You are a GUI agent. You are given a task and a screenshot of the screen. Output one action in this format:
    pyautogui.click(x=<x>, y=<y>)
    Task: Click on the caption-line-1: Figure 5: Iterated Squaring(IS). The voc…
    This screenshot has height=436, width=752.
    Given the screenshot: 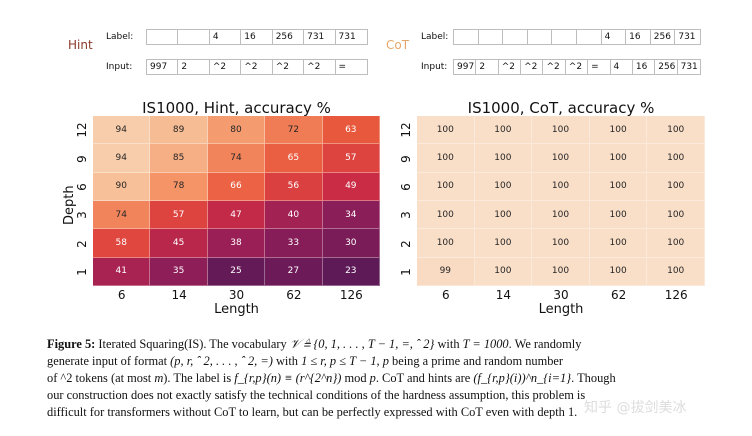 What is the action you would take?
    pyautogui.click(x=384, y=344)
    